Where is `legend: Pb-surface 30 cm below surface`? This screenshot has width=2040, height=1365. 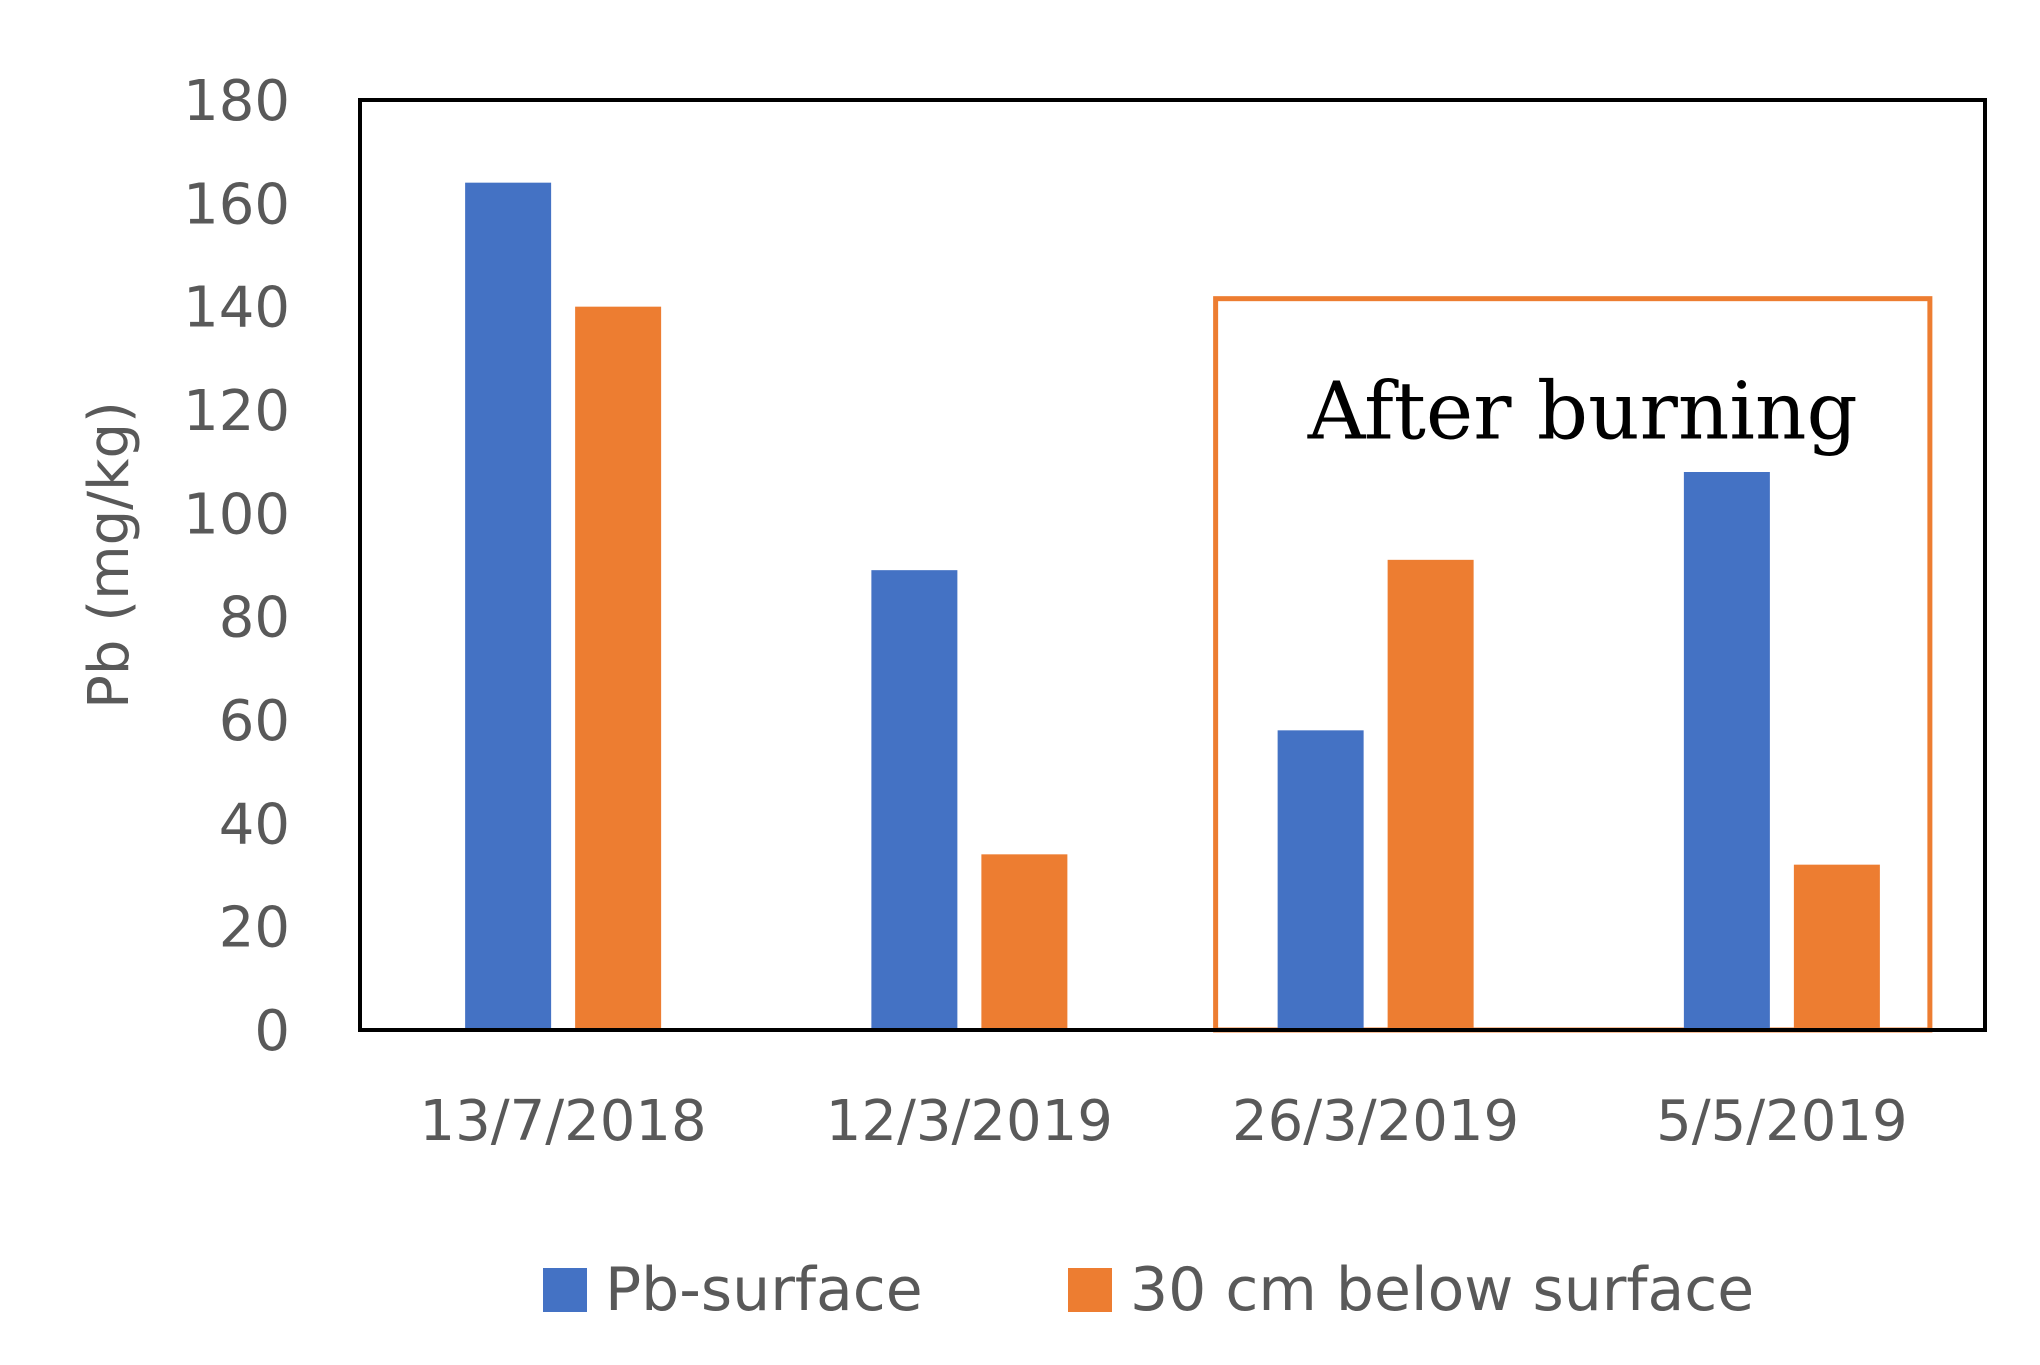 legend: Pb-surface 30 cm below surface is located at coordinates (1148, 1290).